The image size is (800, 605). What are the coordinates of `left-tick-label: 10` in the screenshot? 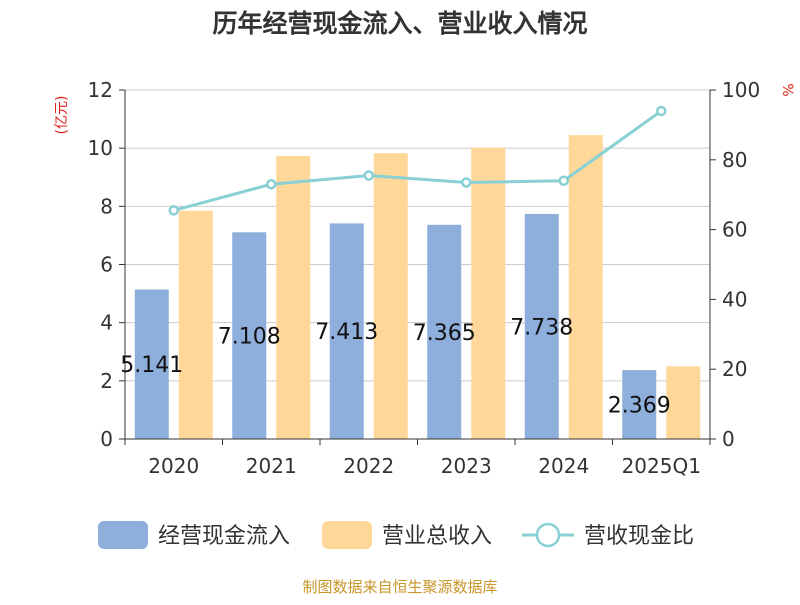 It's located at (100, 148).